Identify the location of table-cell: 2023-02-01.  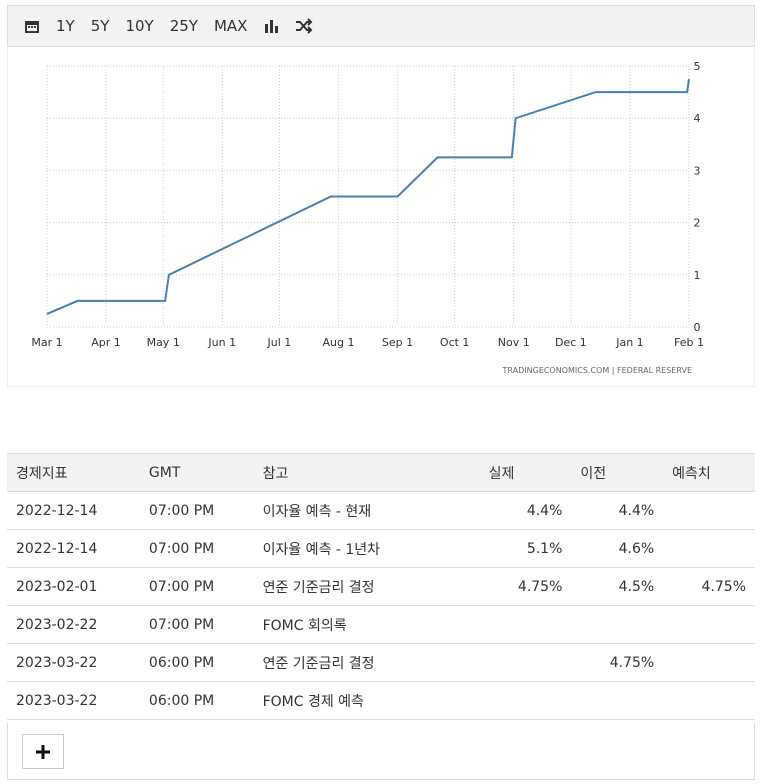
(73, 586).